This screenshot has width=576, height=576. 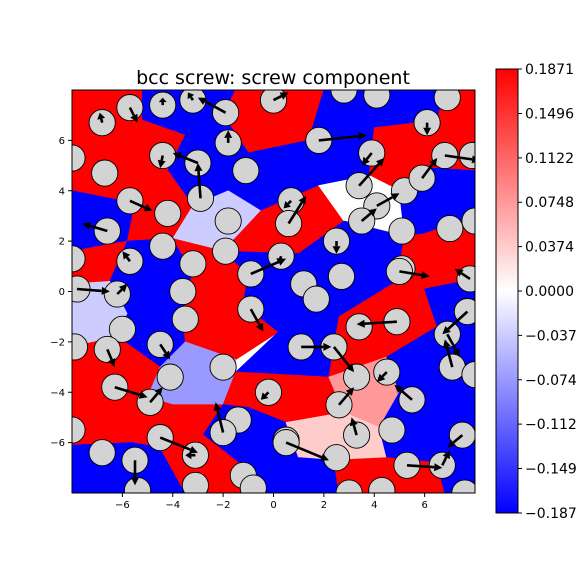 I want to click on colorbar-tick-label: −0.1871, so click(x=550, y=514).